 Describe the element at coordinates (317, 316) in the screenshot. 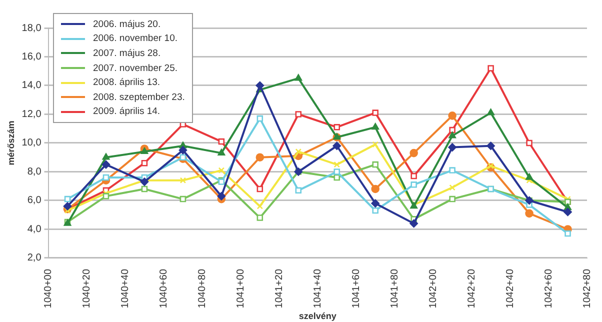

I see `x-axis-title: szelvény` at that location.